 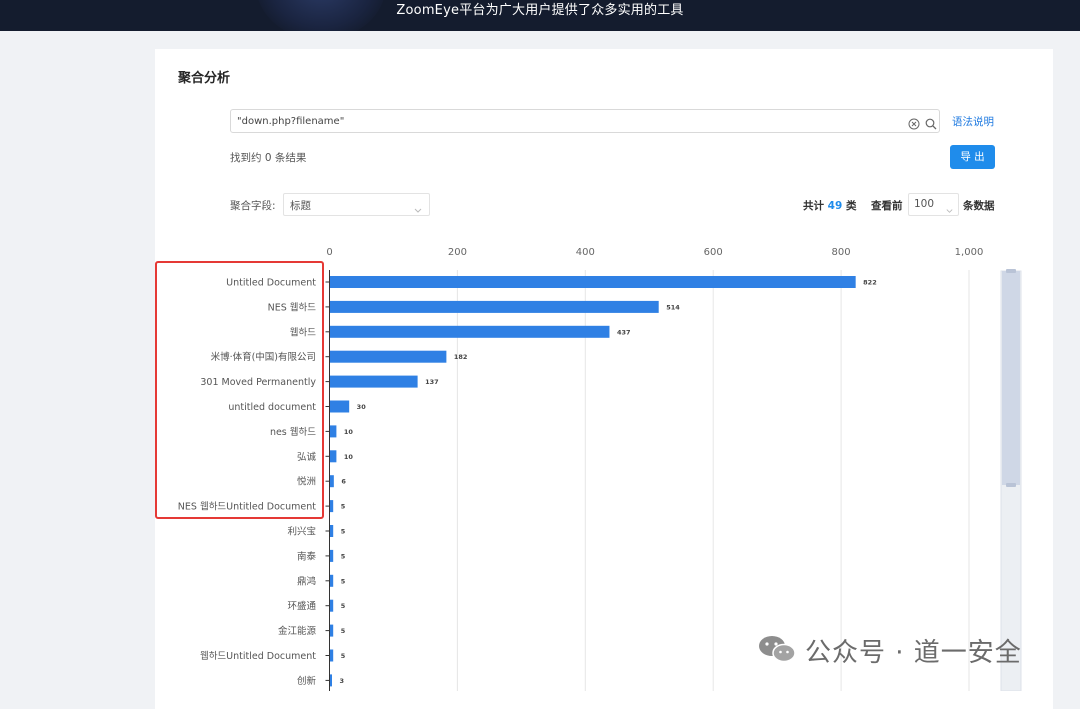 I want to click on total-suffix: 类, so click(x=851, y=206).